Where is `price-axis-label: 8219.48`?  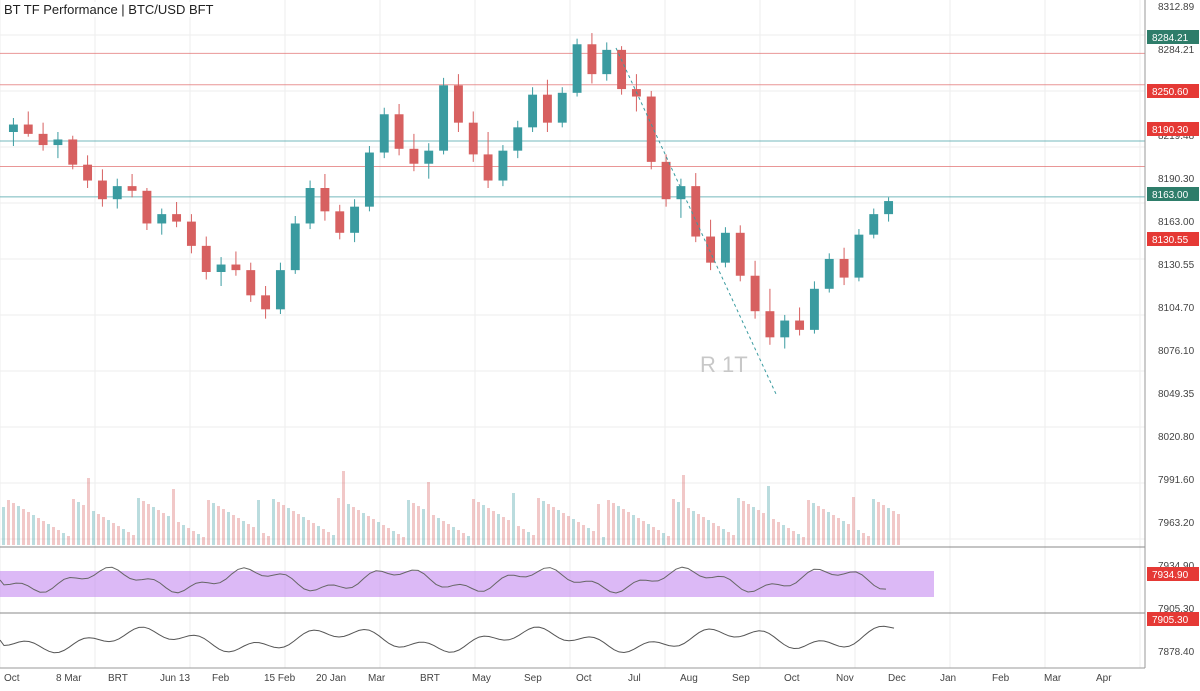
price-axis-label: 8219.48 is located at coordinates (1176, 136).